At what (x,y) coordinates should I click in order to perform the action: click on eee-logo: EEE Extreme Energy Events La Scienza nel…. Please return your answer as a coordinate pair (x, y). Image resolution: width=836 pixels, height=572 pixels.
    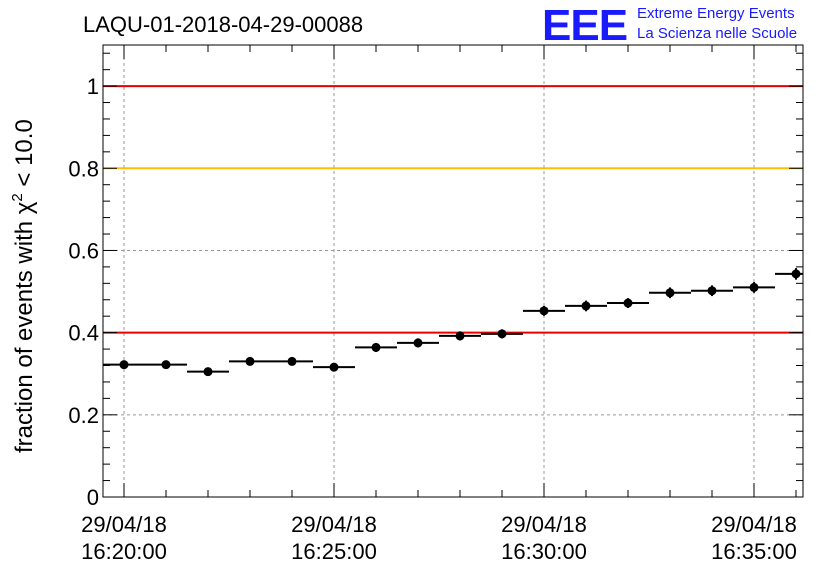
    Looking at the image, I should click on (669, 25).